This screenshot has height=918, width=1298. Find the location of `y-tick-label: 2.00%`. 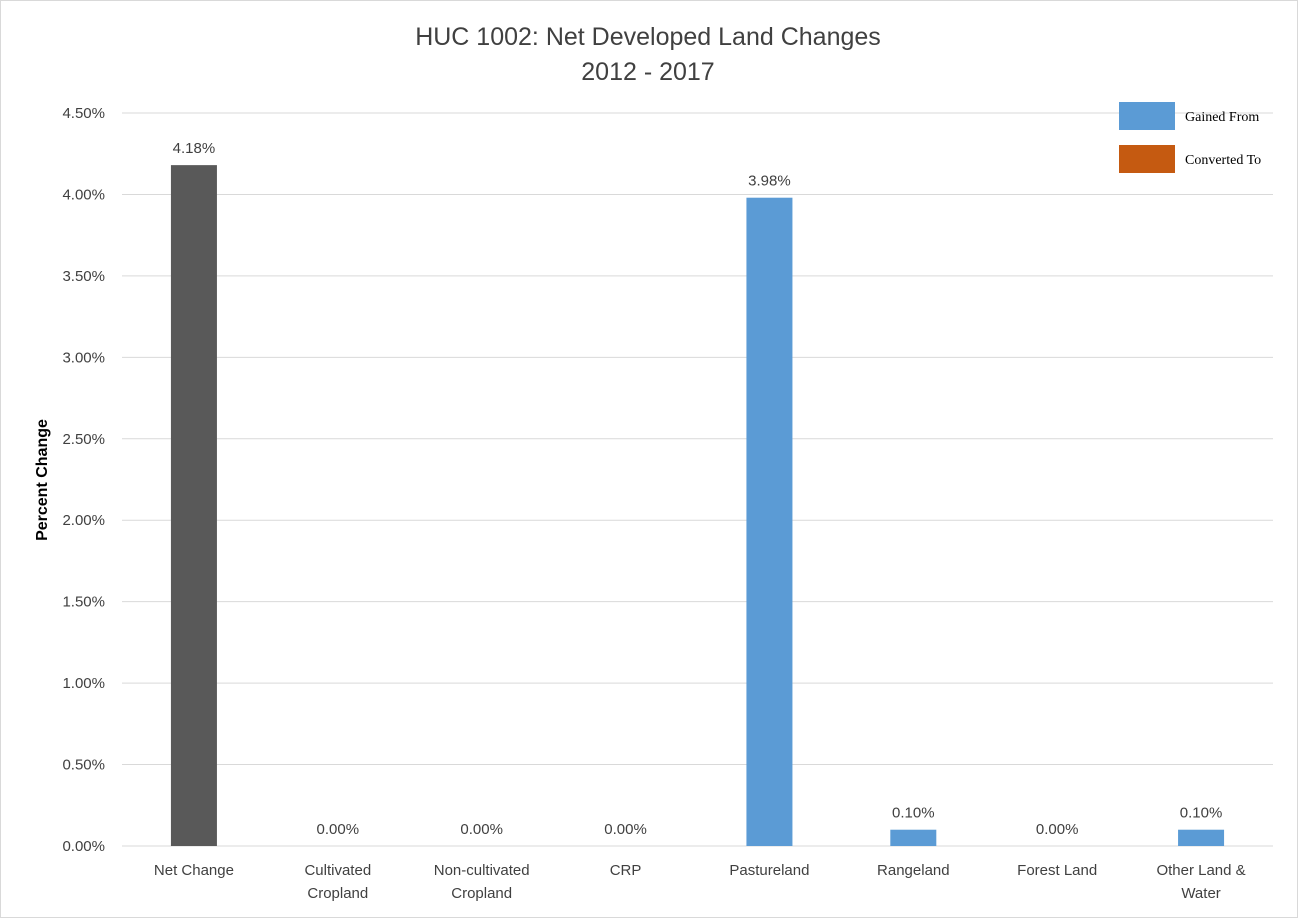

y-tick-label: 2.00% is located at coordinates (83, 520).